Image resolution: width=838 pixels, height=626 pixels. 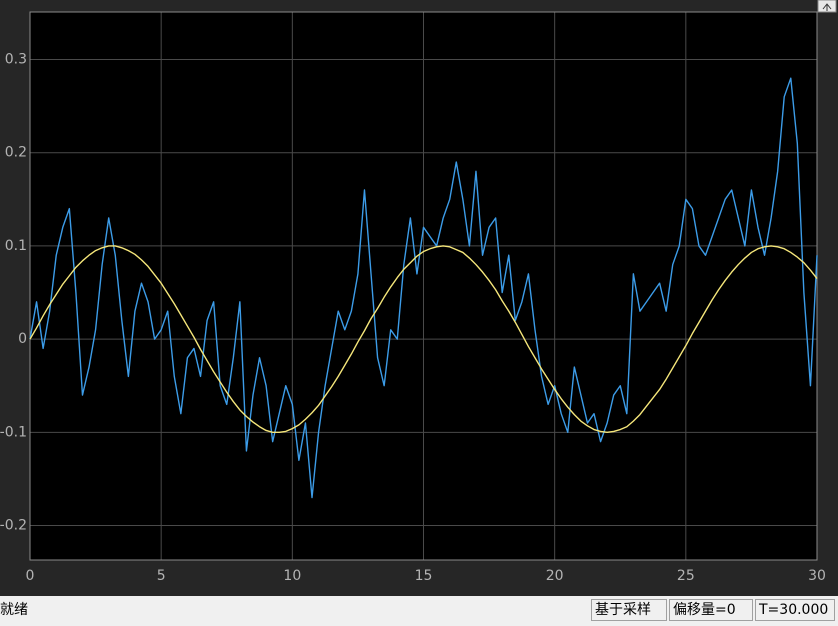 What do you see at coordinates (419, 611) in the screenshot?
I see `status-bar: 就绪 基于采样 偏移量=0 T=30.000` at bounding box center [419, 611].